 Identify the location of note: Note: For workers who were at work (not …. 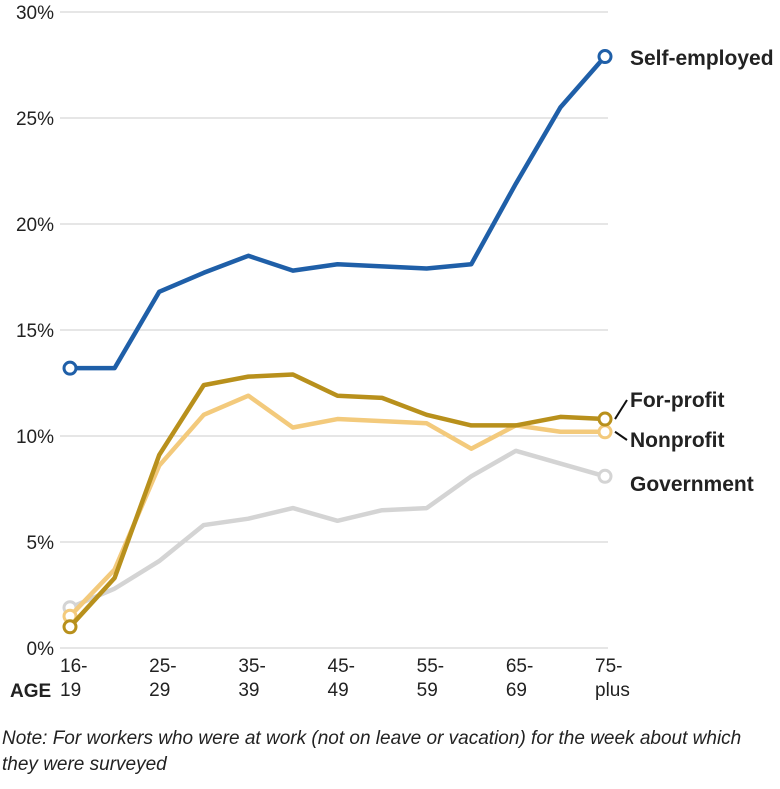
(372, 751).